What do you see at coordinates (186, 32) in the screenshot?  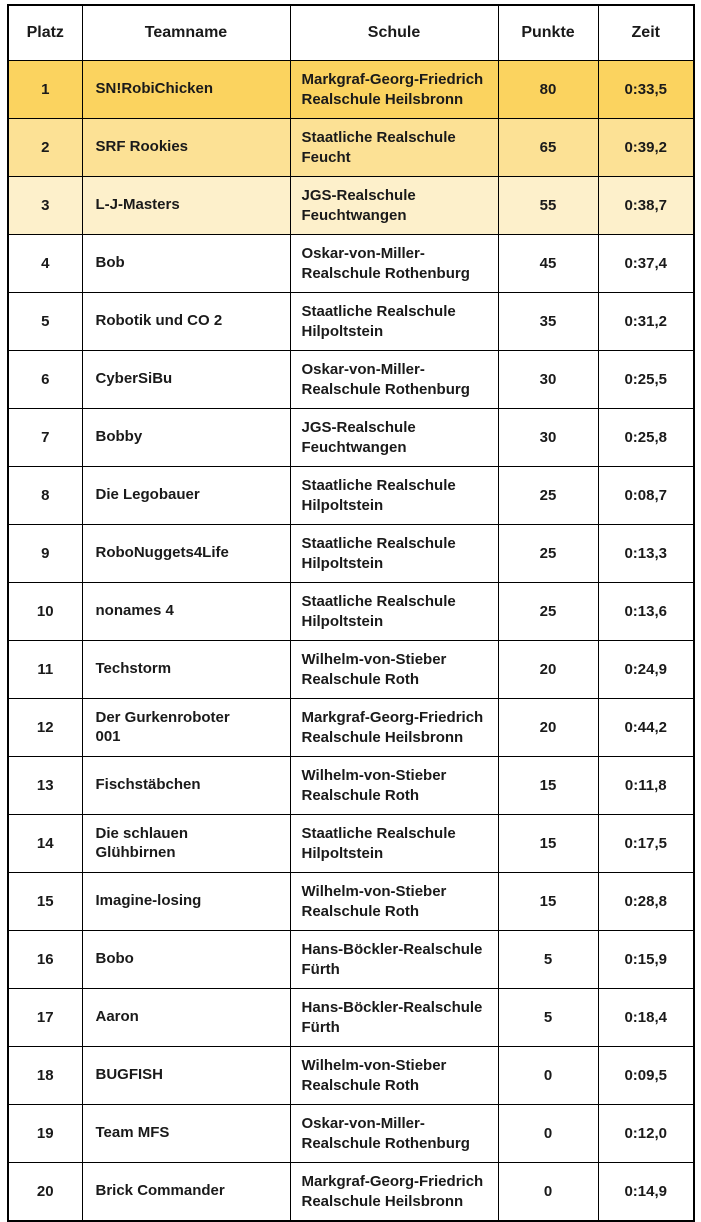 I see `column-header-teamname: Teamname` at bounding box center [186, 32].